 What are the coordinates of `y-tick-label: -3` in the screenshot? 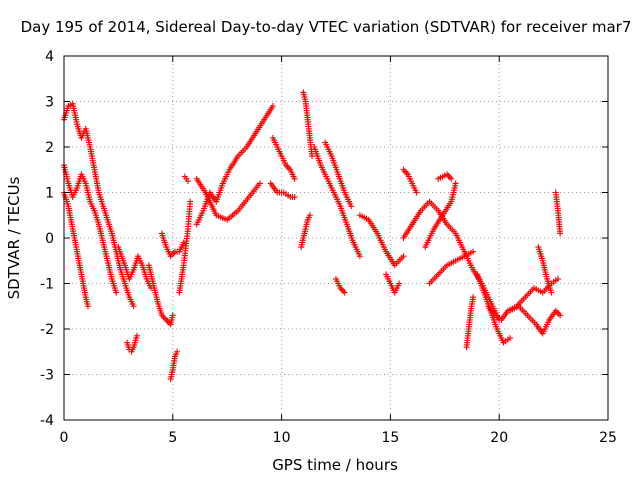 It's located at (47, 376).